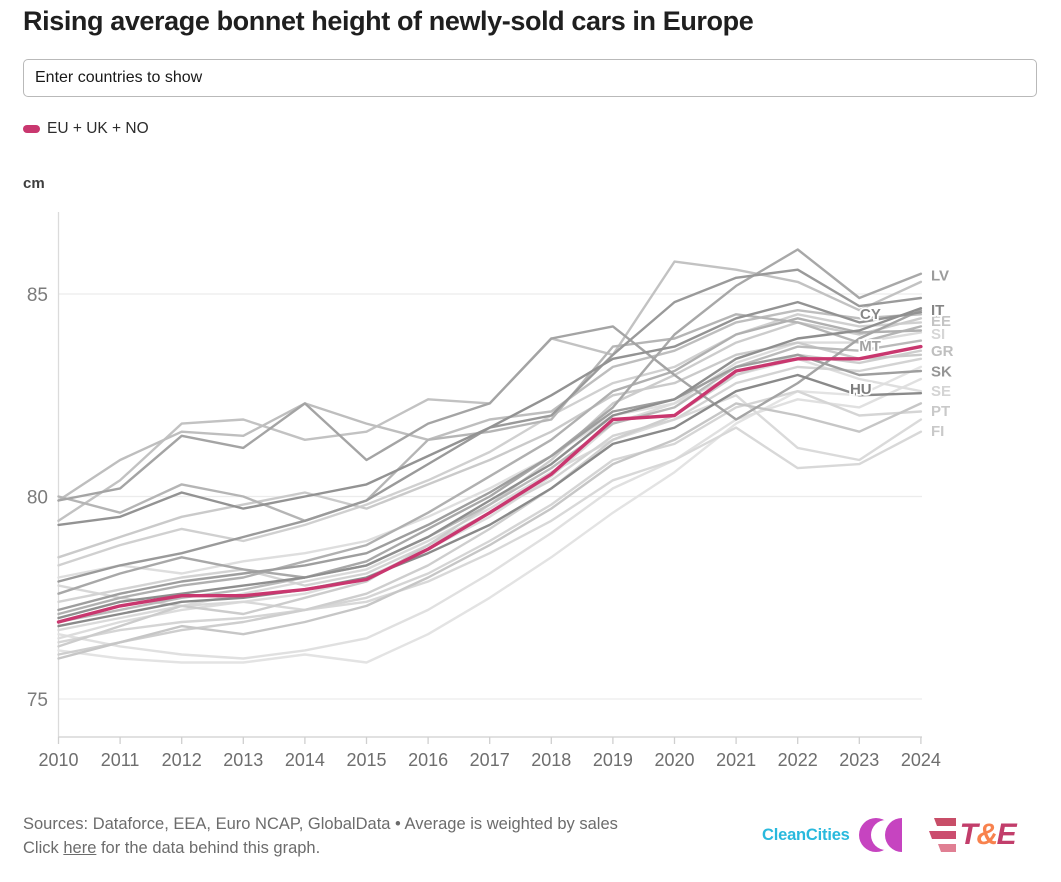 This screenshot has width=1061, height=882. Describe the element at coordinates (243, 760) in the screenshot. I see `x-tick-label-2013: 2013` at that location.